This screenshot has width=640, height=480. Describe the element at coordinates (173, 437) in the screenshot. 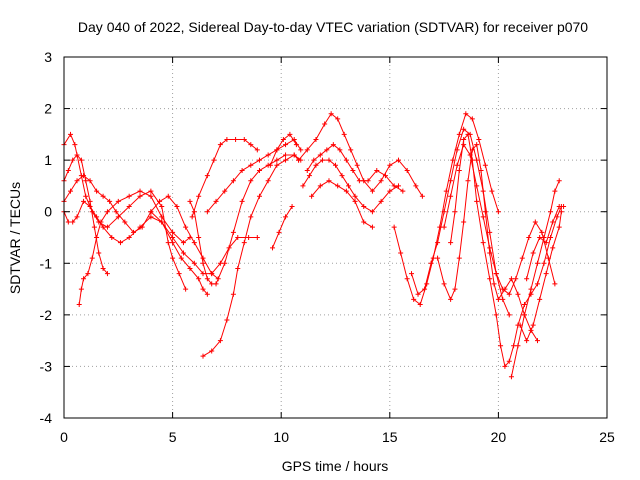

I see `x-tick-label: 5` at that location.